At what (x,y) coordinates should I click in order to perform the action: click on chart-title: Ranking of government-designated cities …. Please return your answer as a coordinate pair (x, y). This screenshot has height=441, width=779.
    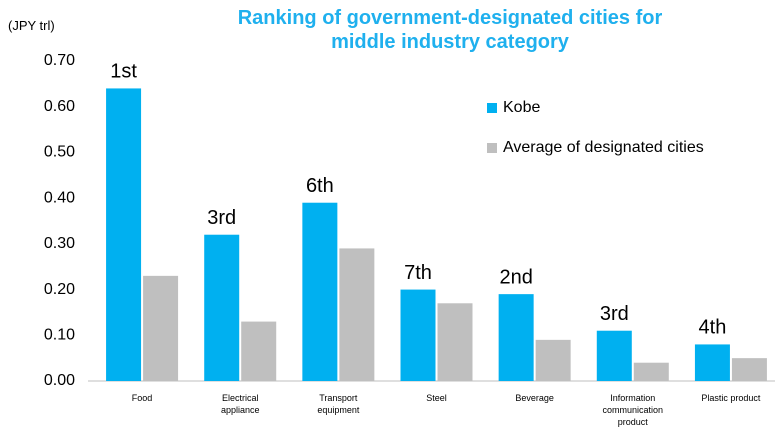
    Looking at the image, I should click on (450, 30).